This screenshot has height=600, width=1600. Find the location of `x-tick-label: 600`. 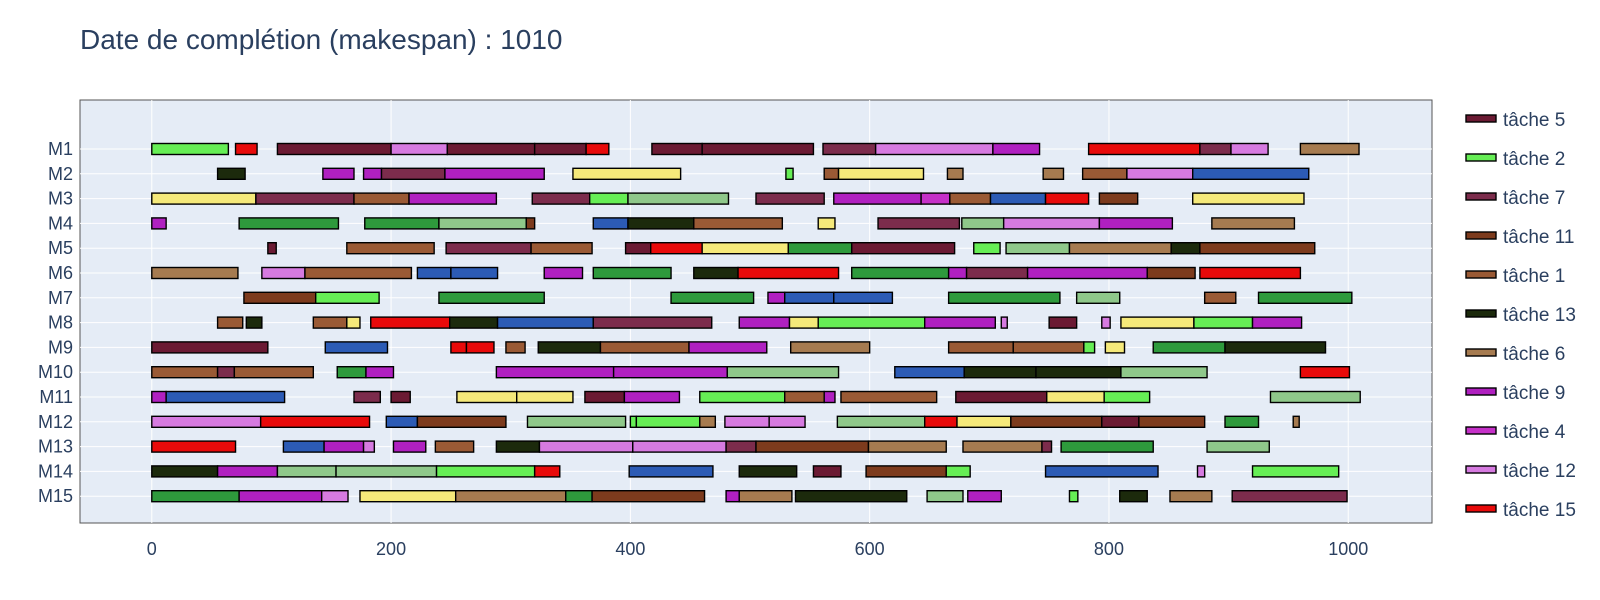

x-tick-label: 600 is located at coordinates (870, 549).